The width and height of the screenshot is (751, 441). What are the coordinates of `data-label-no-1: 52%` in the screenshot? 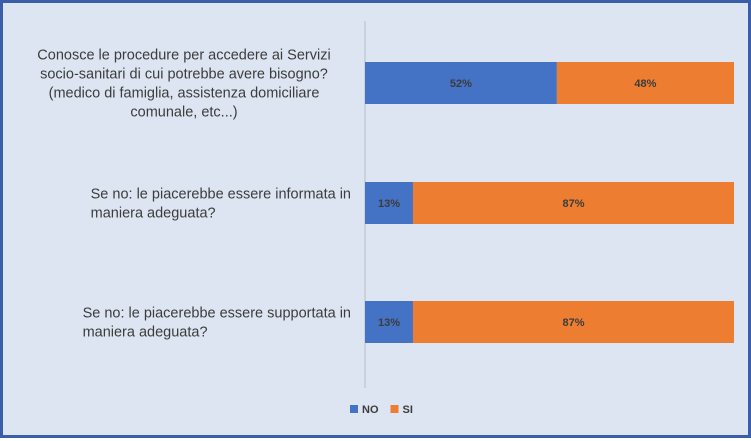 It's located at (461, 84).